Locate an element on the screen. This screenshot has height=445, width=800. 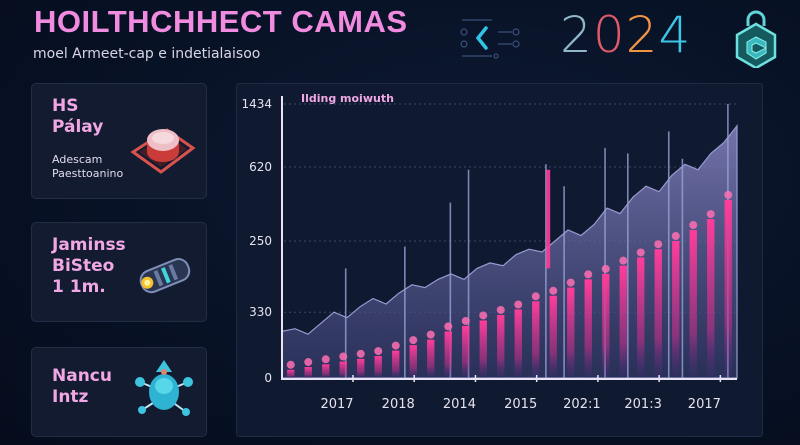
year-display: 2024 is located at coordinates (625, 35).